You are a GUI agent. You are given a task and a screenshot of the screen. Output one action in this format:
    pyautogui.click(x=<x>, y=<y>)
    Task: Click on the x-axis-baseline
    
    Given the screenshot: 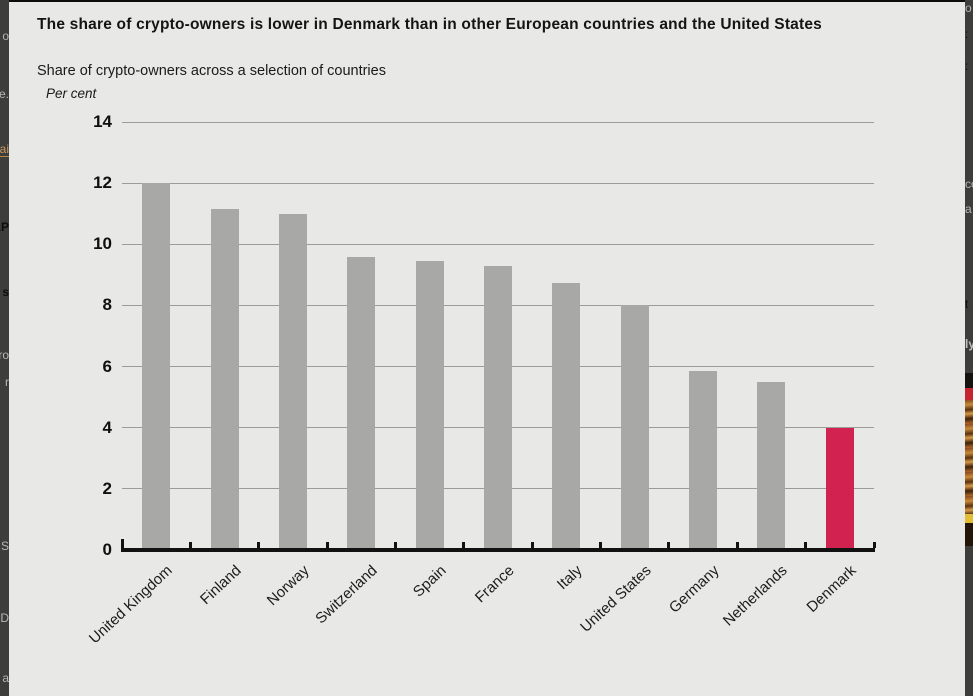 What is the action you would take?
    pyautogui.click(x=498, y=550)
    